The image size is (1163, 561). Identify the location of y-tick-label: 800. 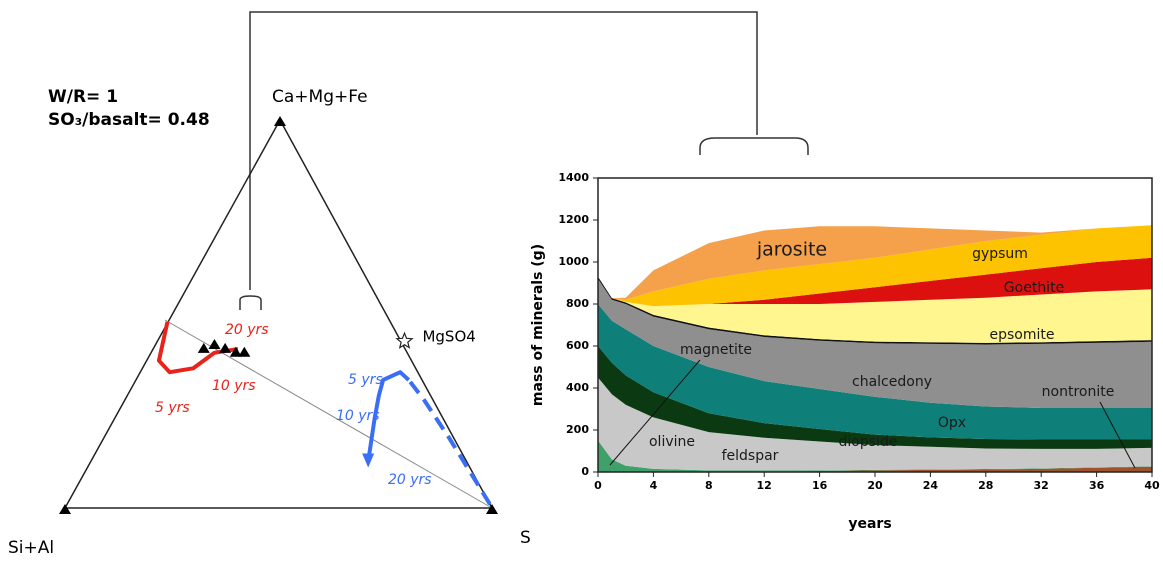
(577, 303).